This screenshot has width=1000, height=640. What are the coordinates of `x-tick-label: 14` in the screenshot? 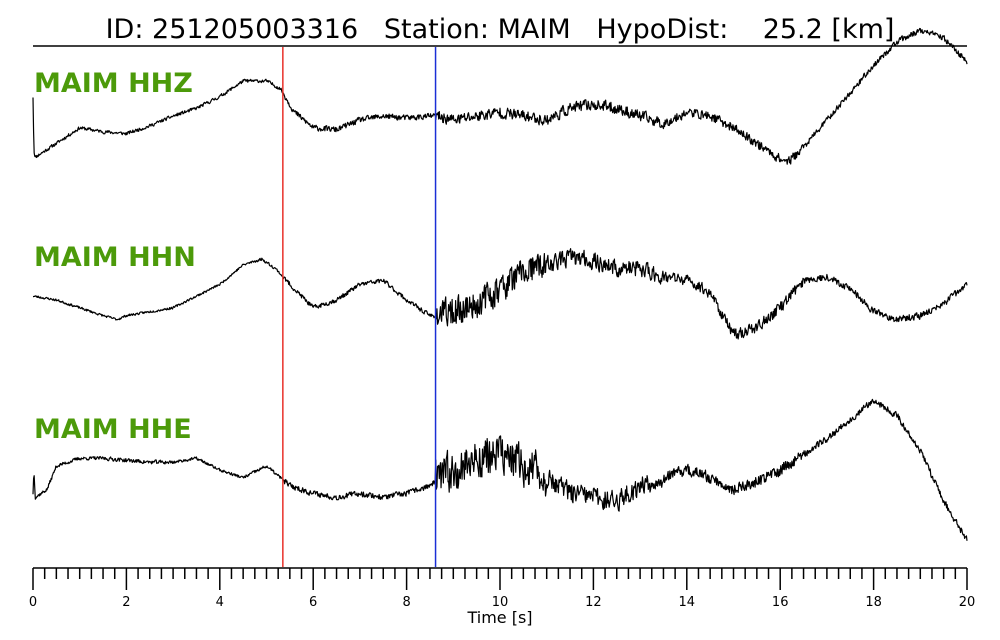 It's located at (687, 602).